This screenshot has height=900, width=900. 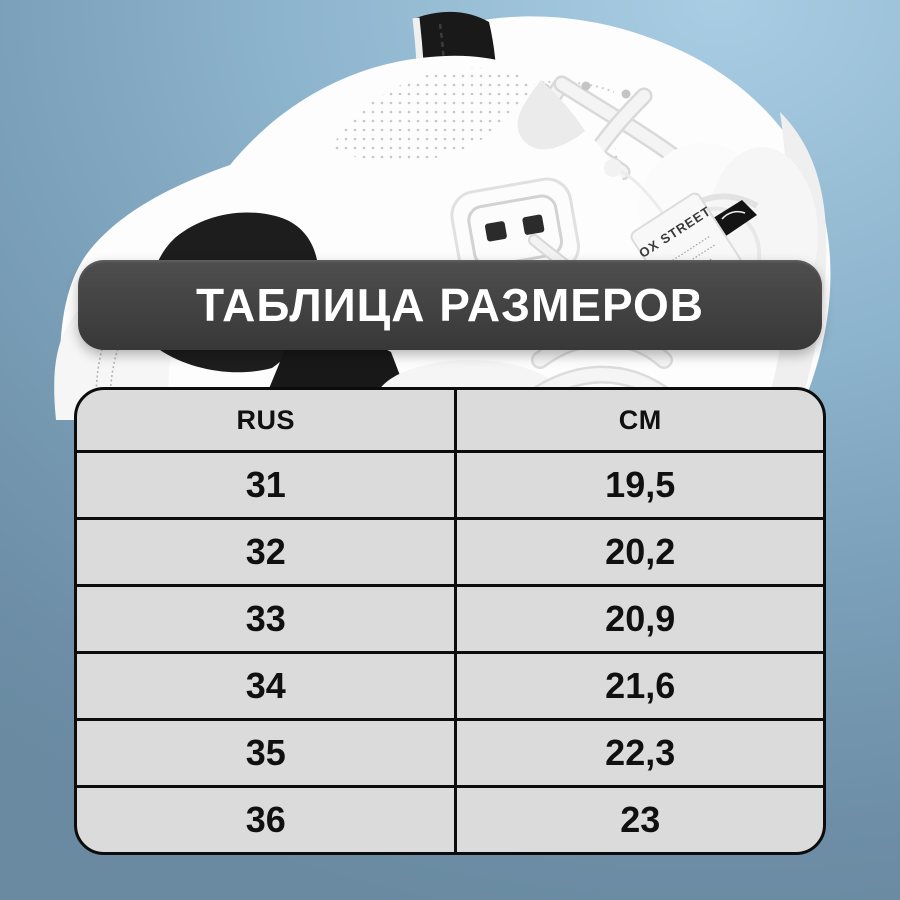 What do you see at coordinates (267, 420) in the screenshot?
I see `column-header-rus: RUS` at bounding box center [267, 420].